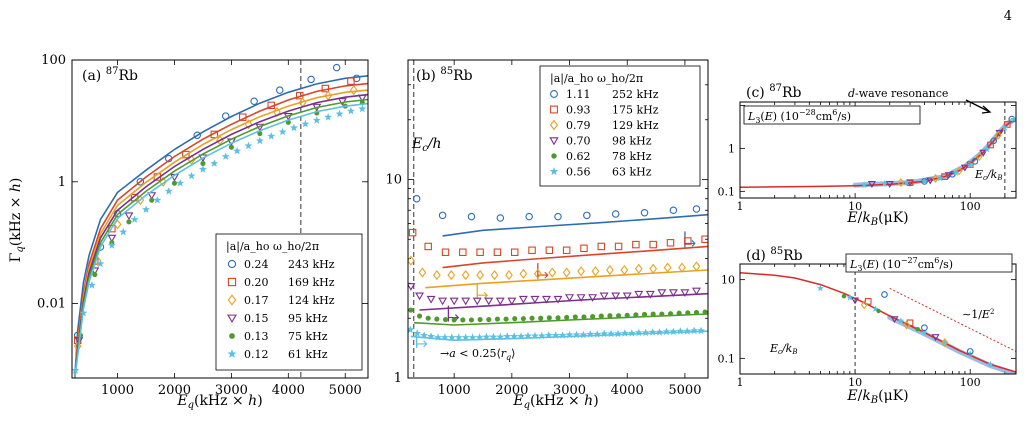 The width and height of the screenshot is (1028, 448). I want to click on panel-b-label: (b) 85Rb, so click(444, 75).